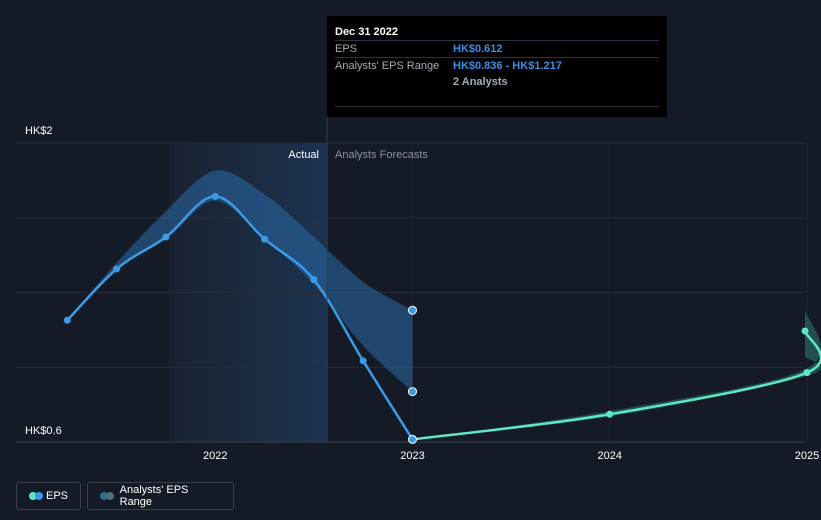 The image size is (821, 520). I want to click on y-axis-top-label: HK$2, so click(39, 131).